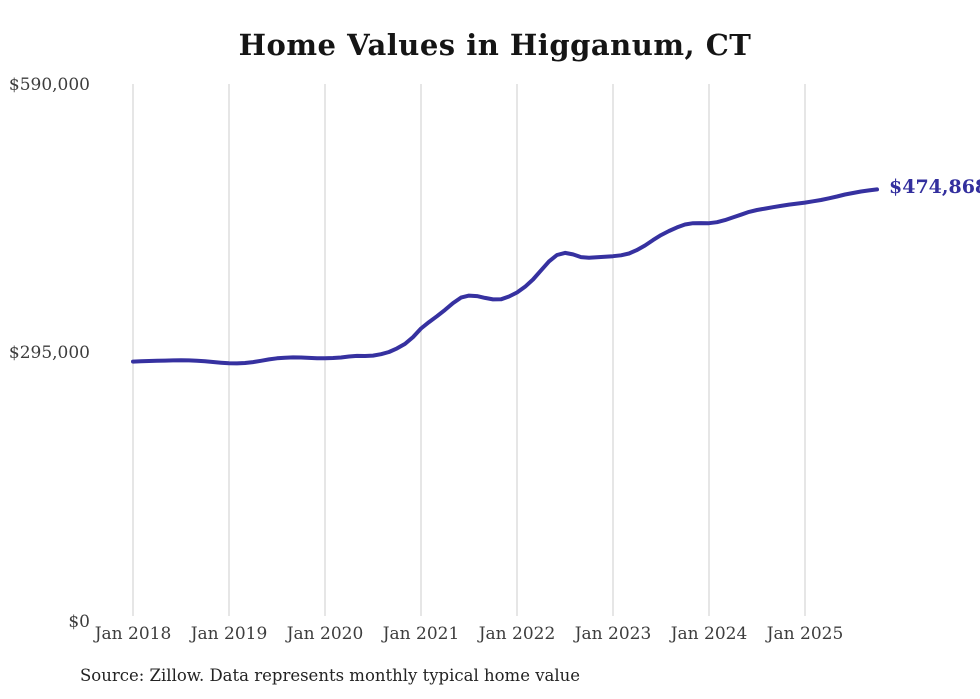 Image resolution: width=980 pixels, height=699 pixels. Describe the element at coordinates (613, 634) in the screenshot. I see `x-tick-label: Jan 2023` at that location.